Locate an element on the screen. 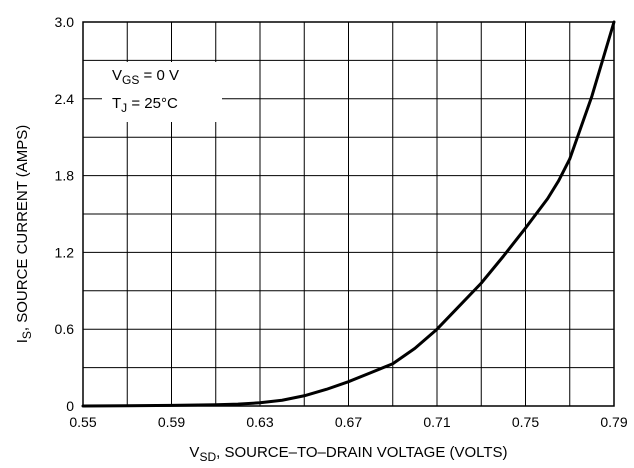  annotation-box is located at coordinates (162, 92).